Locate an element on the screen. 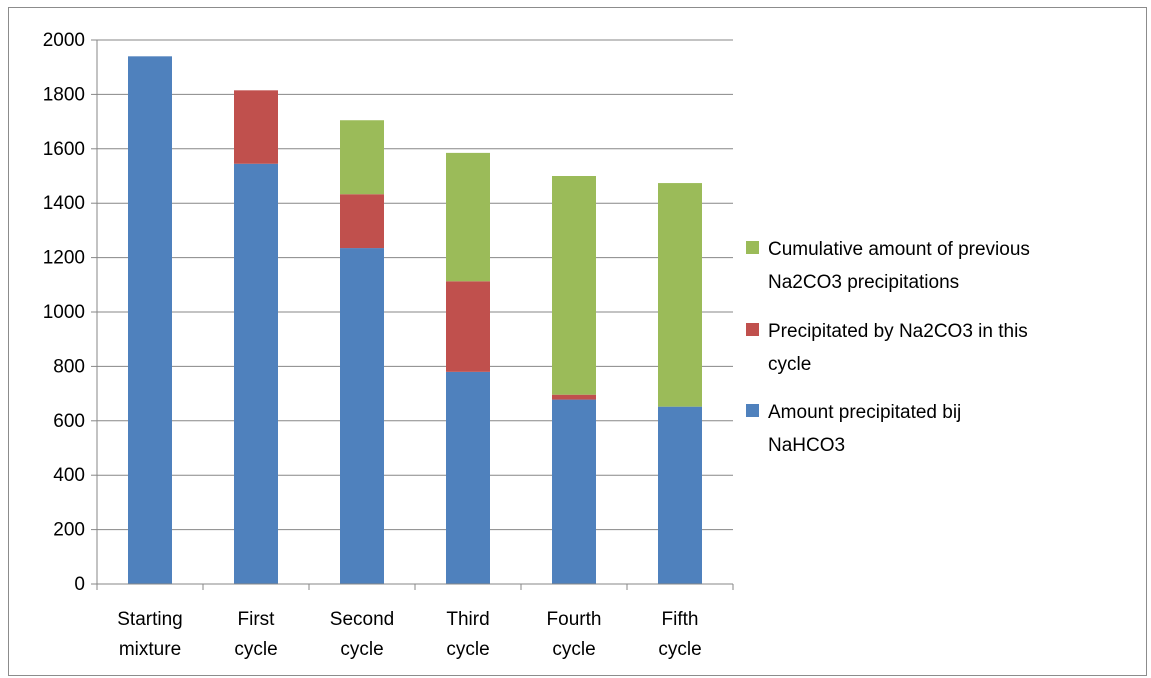  legend-label: Amount precipitated bij is located at coordinates (864, 412).